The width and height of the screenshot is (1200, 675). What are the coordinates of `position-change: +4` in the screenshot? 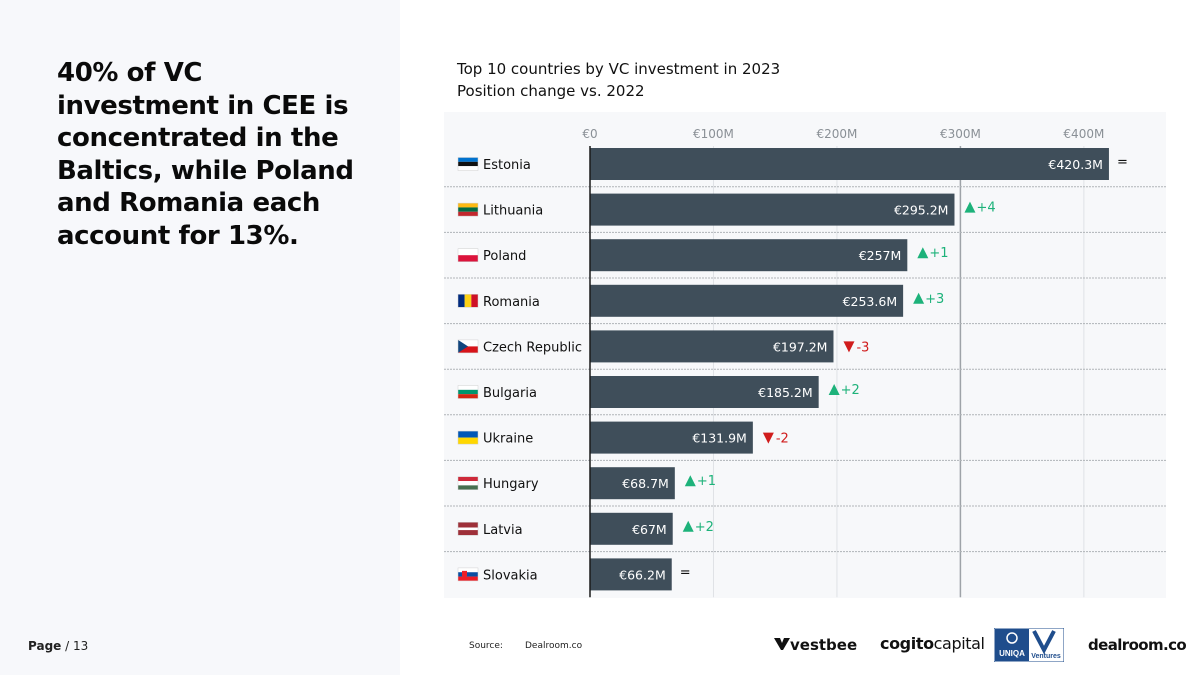 It's located at (985, 208).